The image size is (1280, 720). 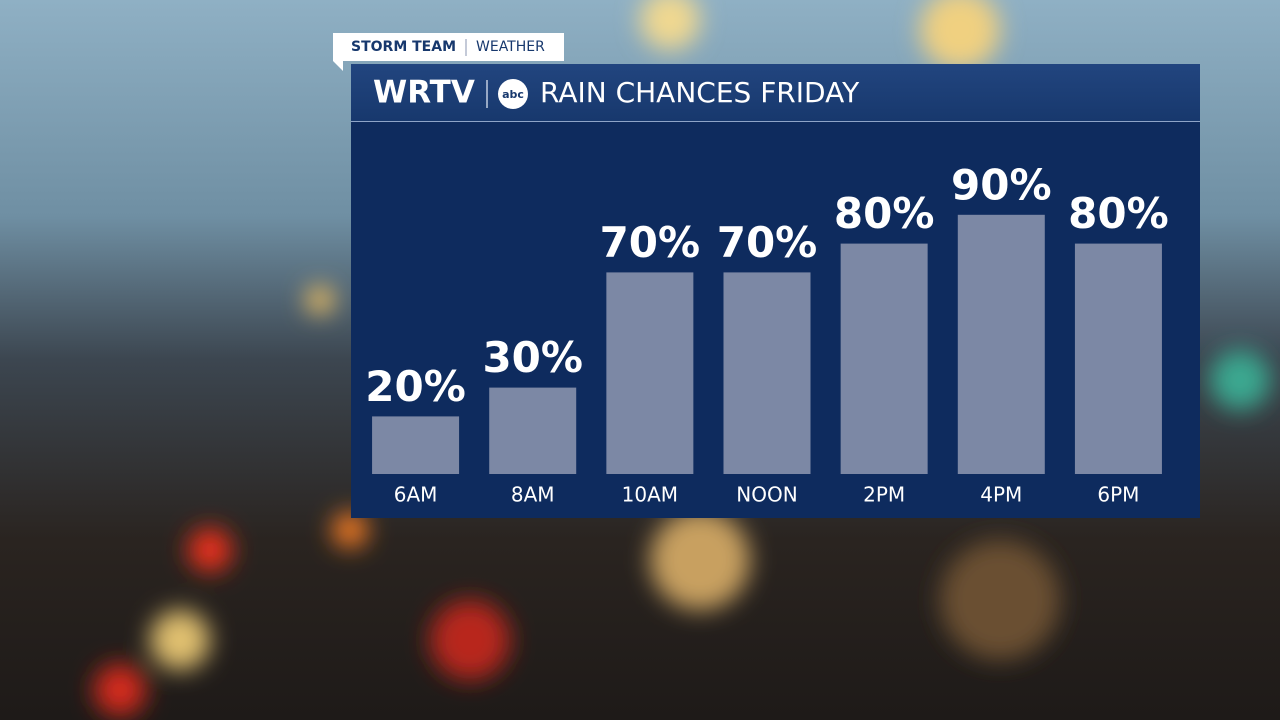 I want to click on x-tick-label: 8AM, so click(x=533, y=495).